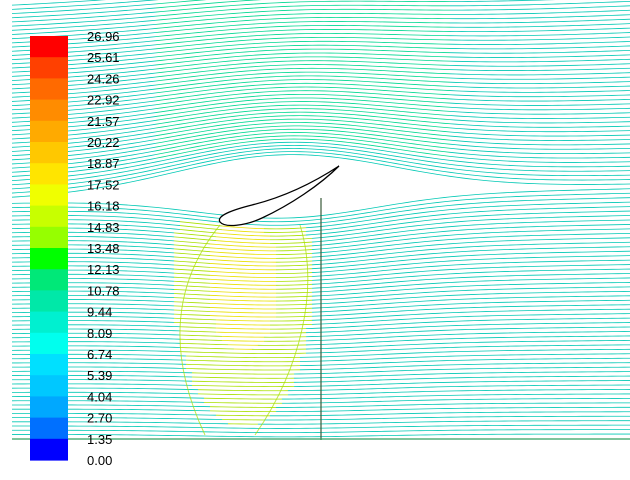 This screenshot has width=630, height=480. I want to click on colorbar-tick-label: 1.35, so click(99, 439).